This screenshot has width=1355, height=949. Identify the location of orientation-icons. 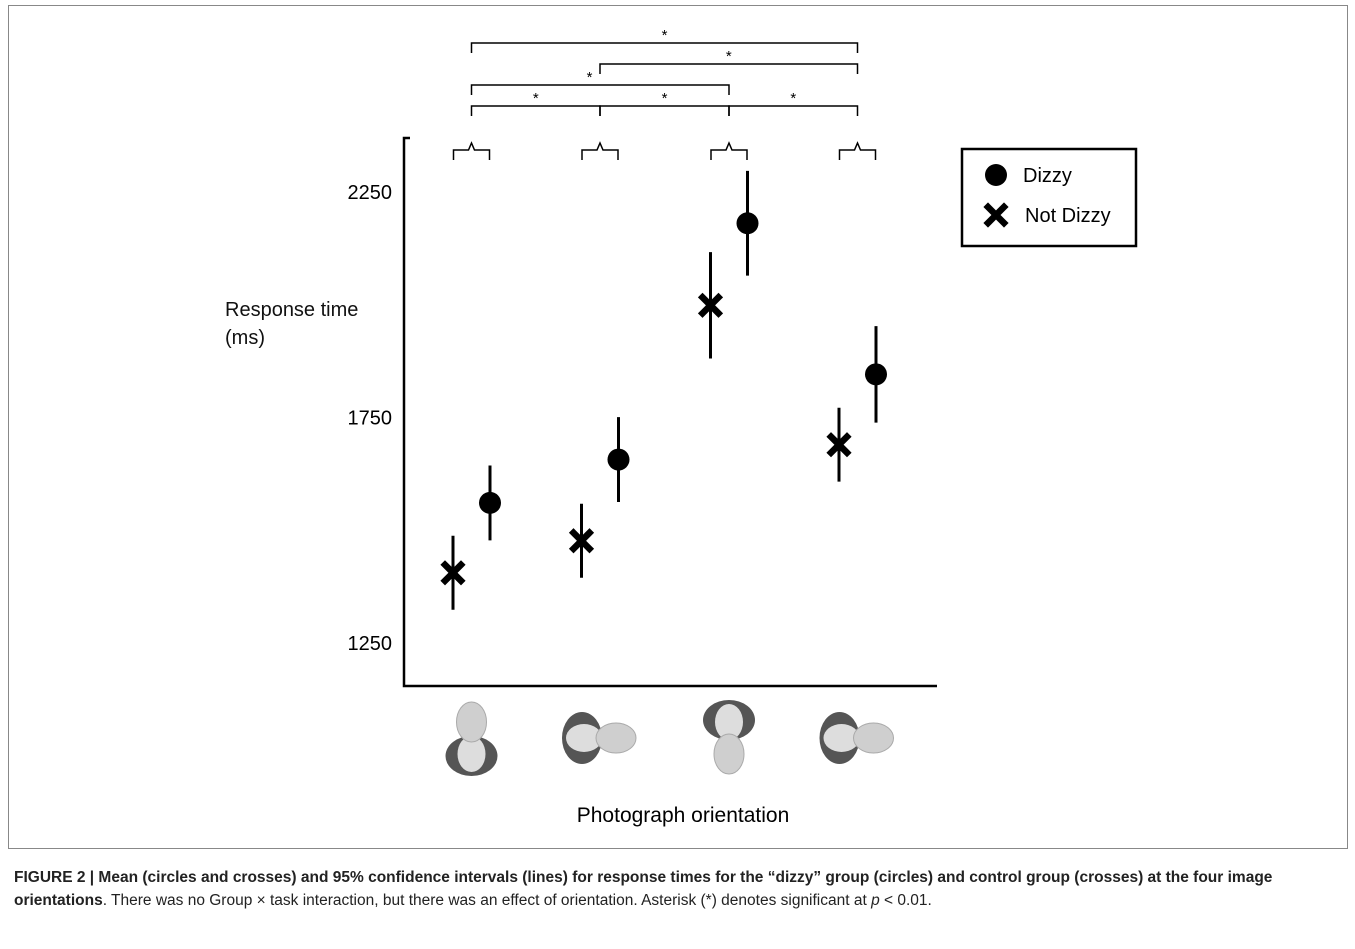
(669, 738).